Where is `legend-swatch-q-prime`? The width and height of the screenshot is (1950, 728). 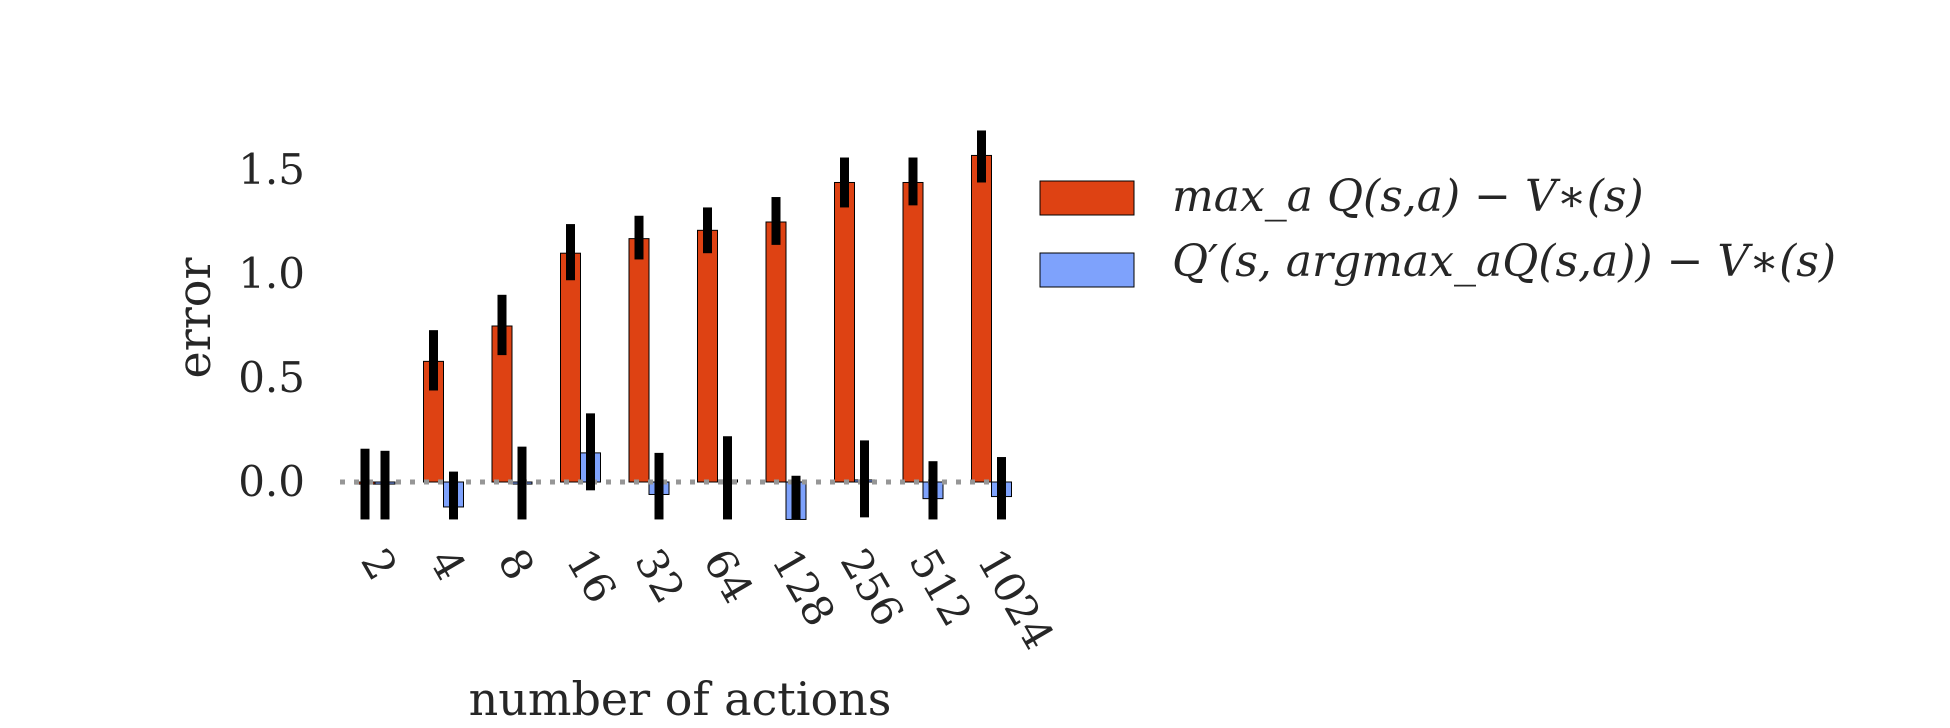
legend-swatch-q-prime is located at coordinates (1087, 270).